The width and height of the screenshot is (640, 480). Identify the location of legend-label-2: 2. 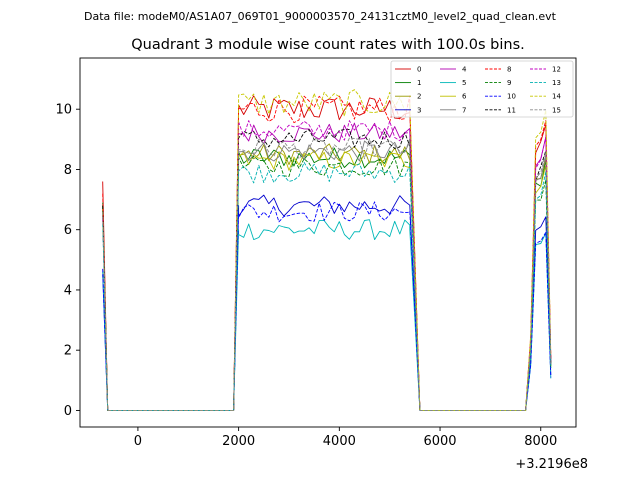
(419, 97).